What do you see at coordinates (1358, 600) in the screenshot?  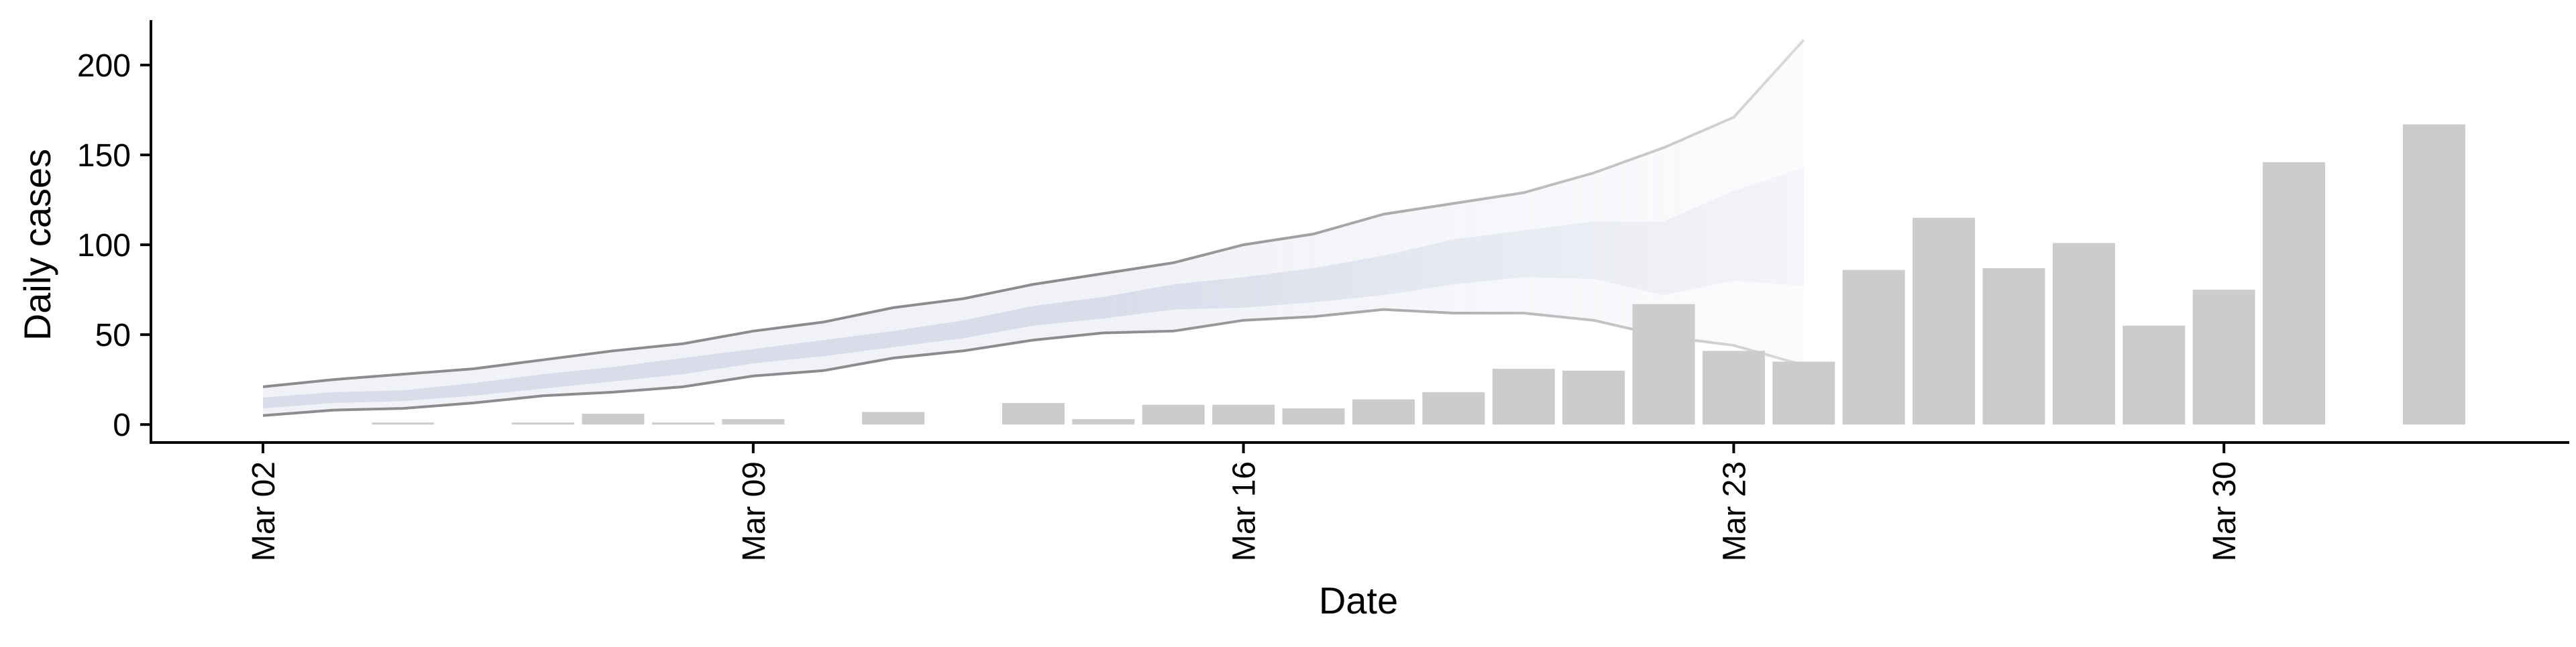 I see `x-axis-title: Date` at bounding box center [1358, 600].